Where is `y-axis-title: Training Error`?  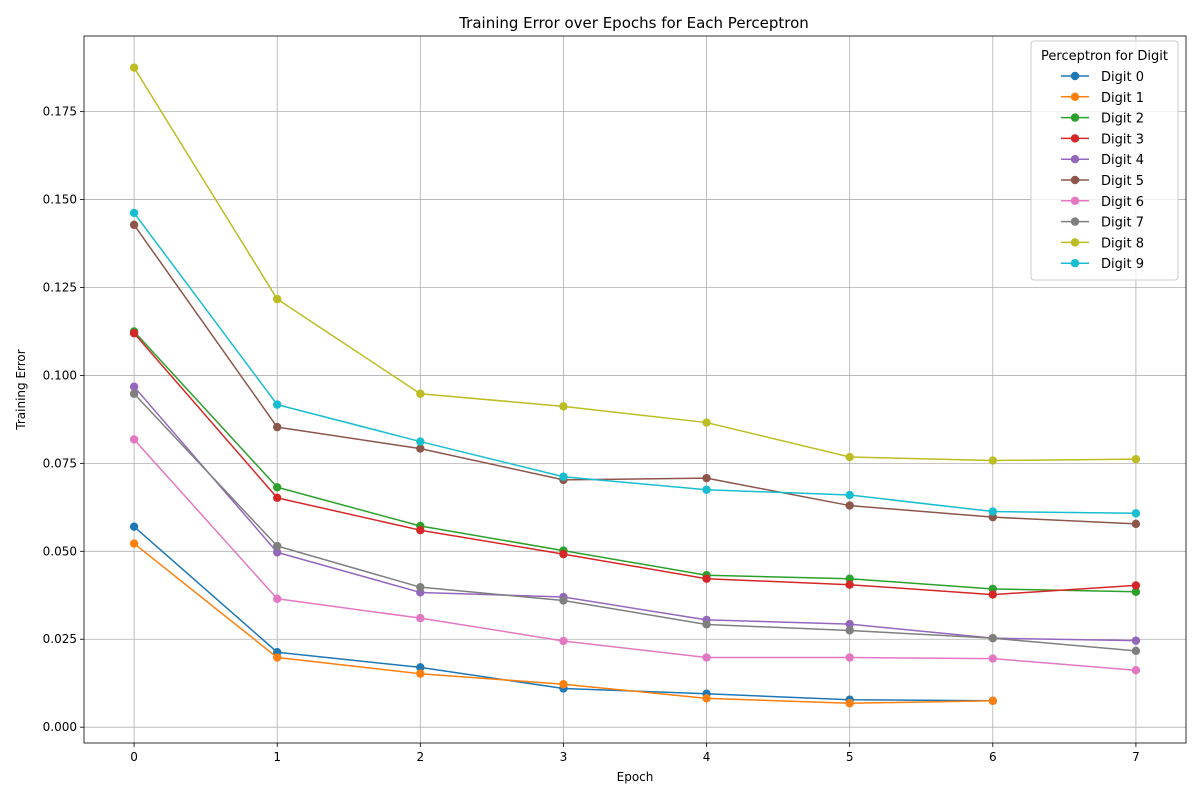
y-axis-title: Training Error is located at coordinates (21, 389).